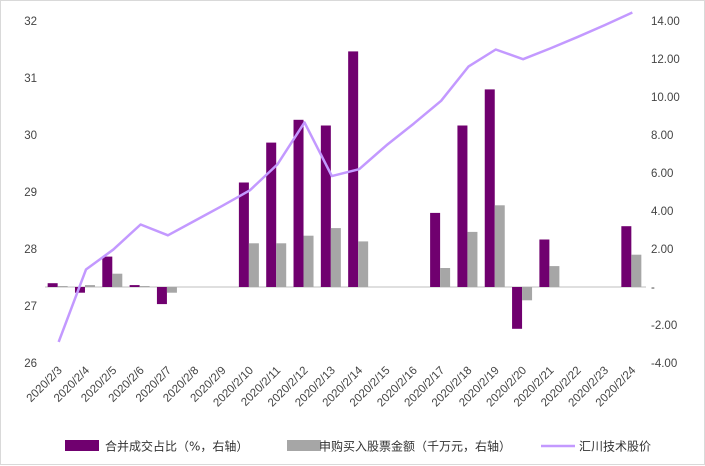  What do you see at coordinates (30, 307) in the screenshot?
I see `left-tick-label: 27` at bounding box center [30, 307].